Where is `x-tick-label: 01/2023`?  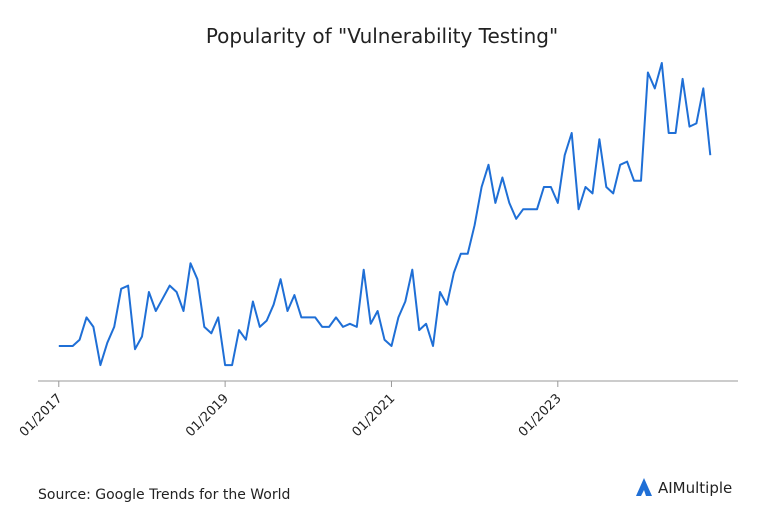
x-tick-label: 01/2023 is located at coordinates (540, 415).